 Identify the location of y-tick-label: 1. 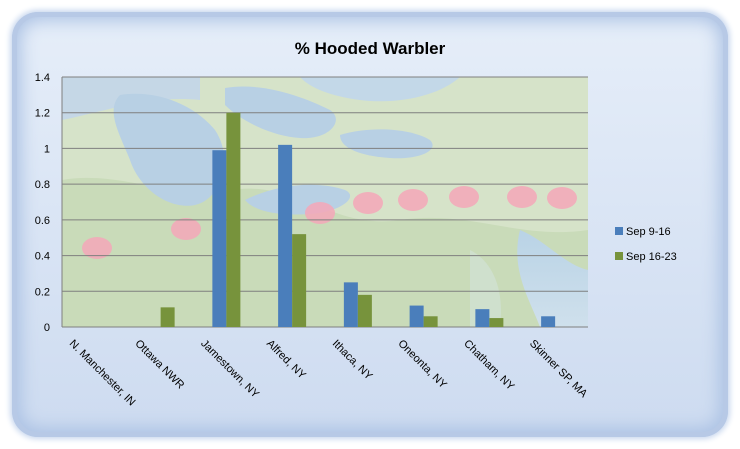
(47, 149).